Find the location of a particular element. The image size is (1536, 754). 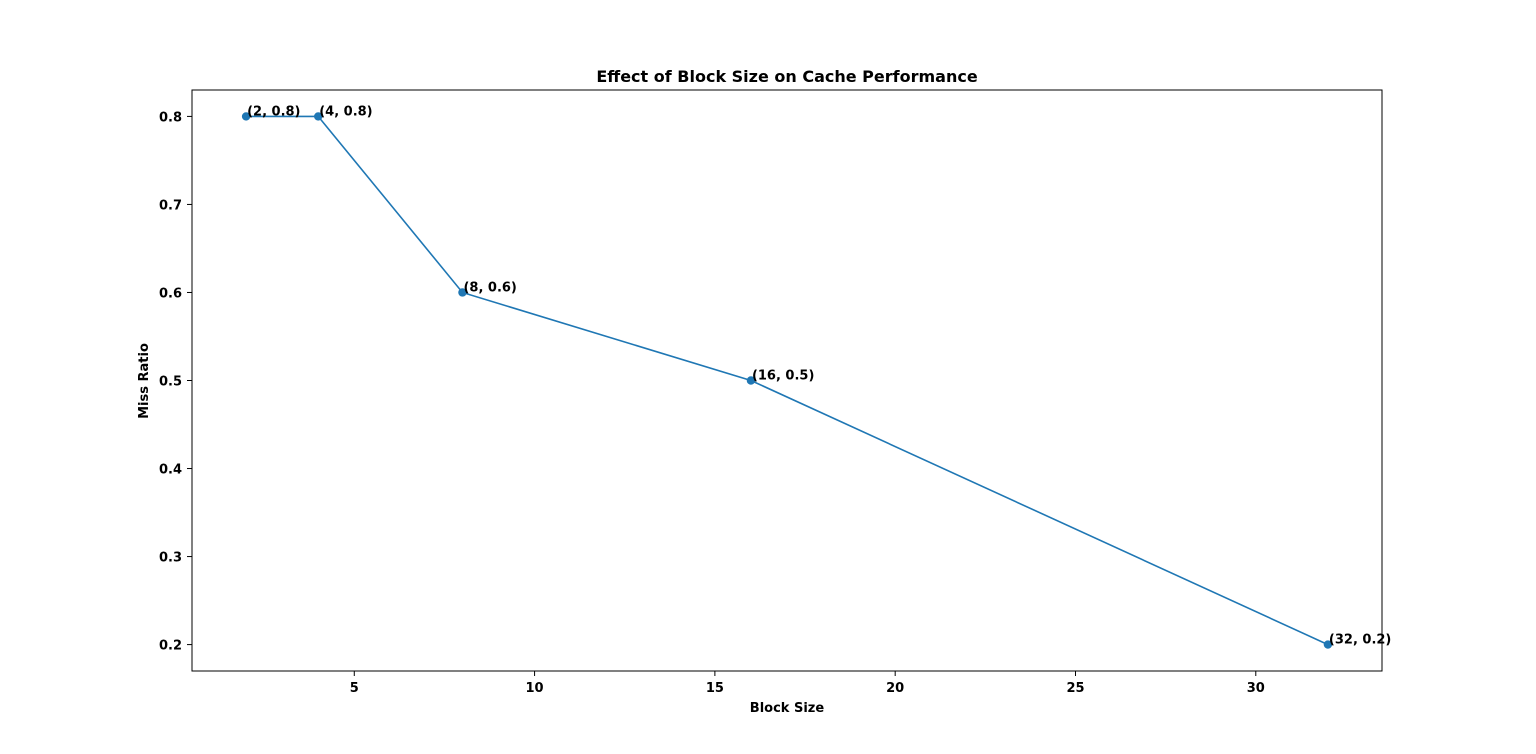

y-tick-label: 0.6 is located at coordinates (170, 293).